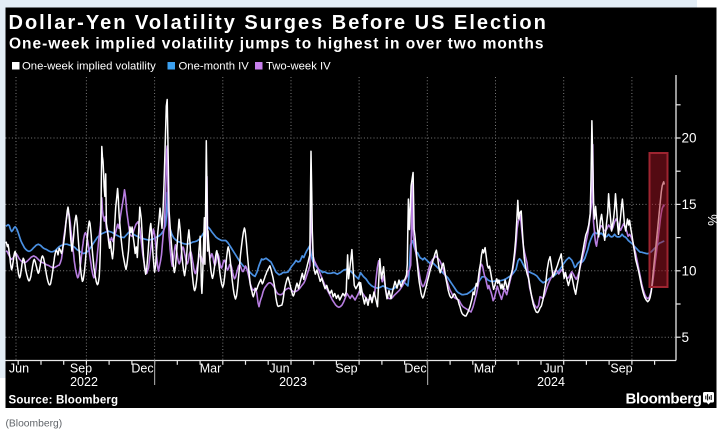  What do you see at coordinates (689, 204) in the screenshot?
I see `svg-text: 15` at bounding box center [689, 204].